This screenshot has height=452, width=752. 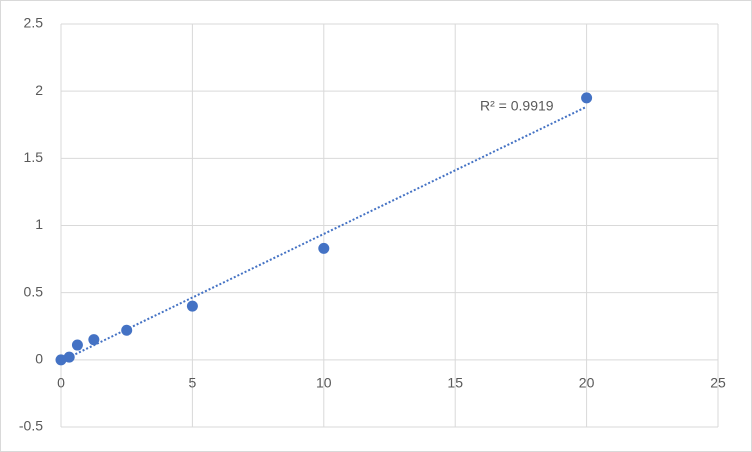 I want to click on y-tick-label: 0.5, so click(x=34, y=291).